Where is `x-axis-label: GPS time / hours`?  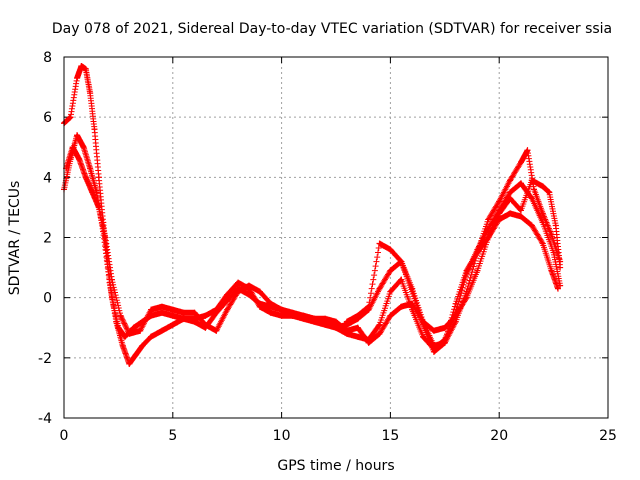 x-axis-label: GPS time / hours is located at coordinates (335, 466).